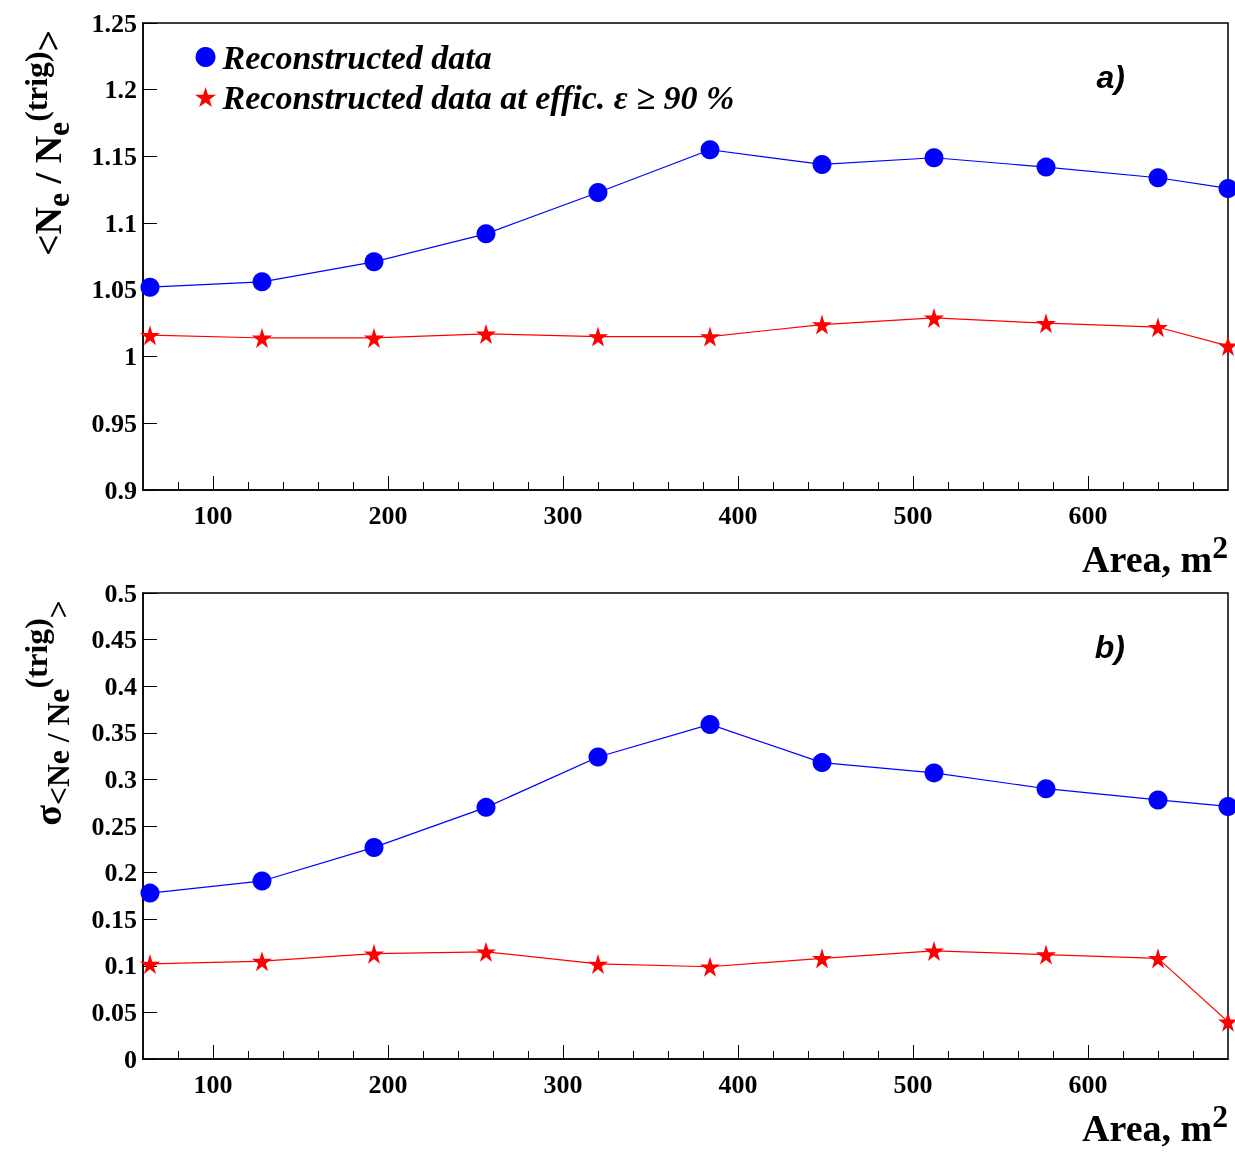  Describe the element at coordinates (356, 57) in the screenshot. I see `legend-label: Reconstructed data` at that location.